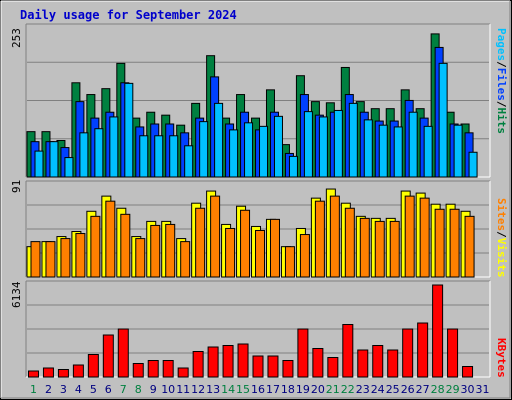 This screenshot has height=400, width=512. Describe the element at coordinates (78, 389) in the screenshot. I see `x-tick-label: 4` at that location.